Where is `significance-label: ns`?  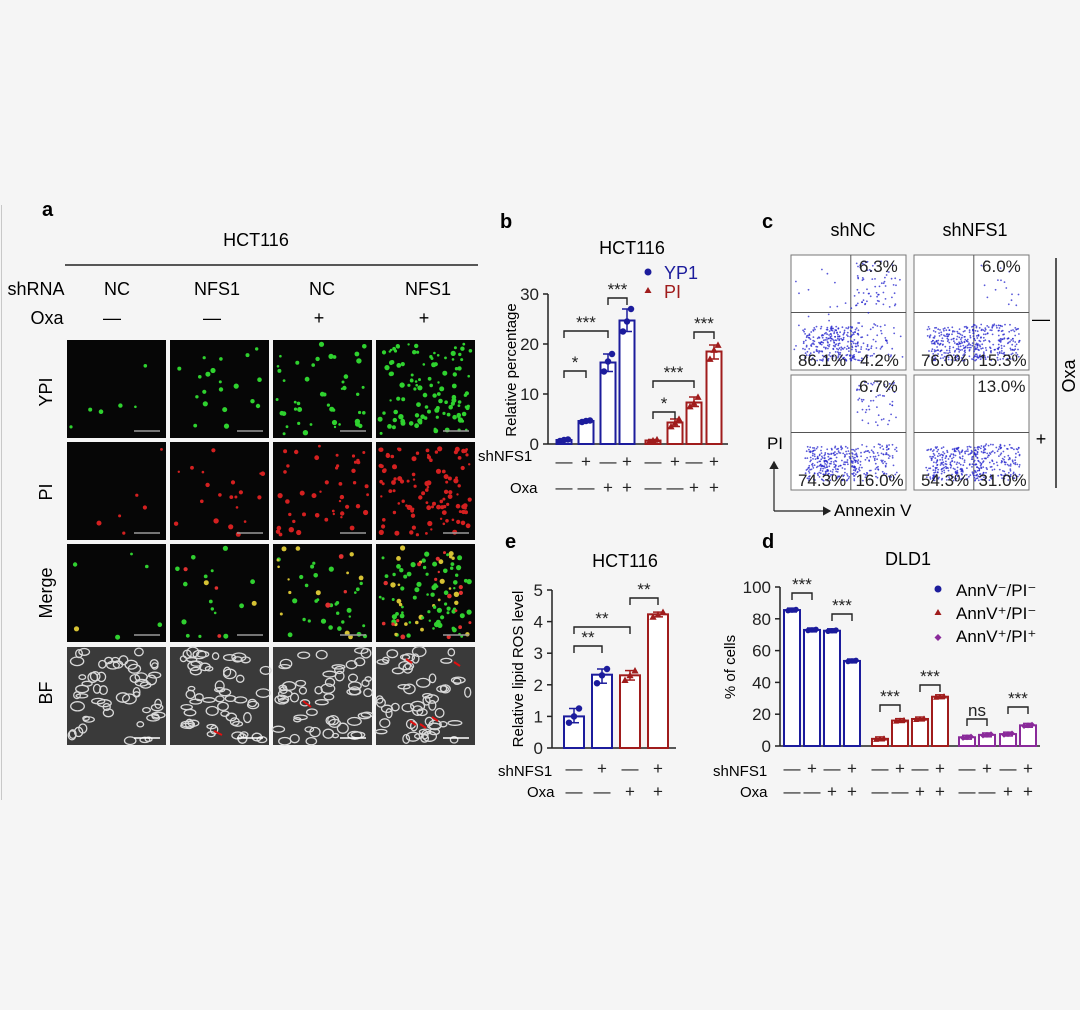
significance-label: ns is located at coordinates (977, 710).